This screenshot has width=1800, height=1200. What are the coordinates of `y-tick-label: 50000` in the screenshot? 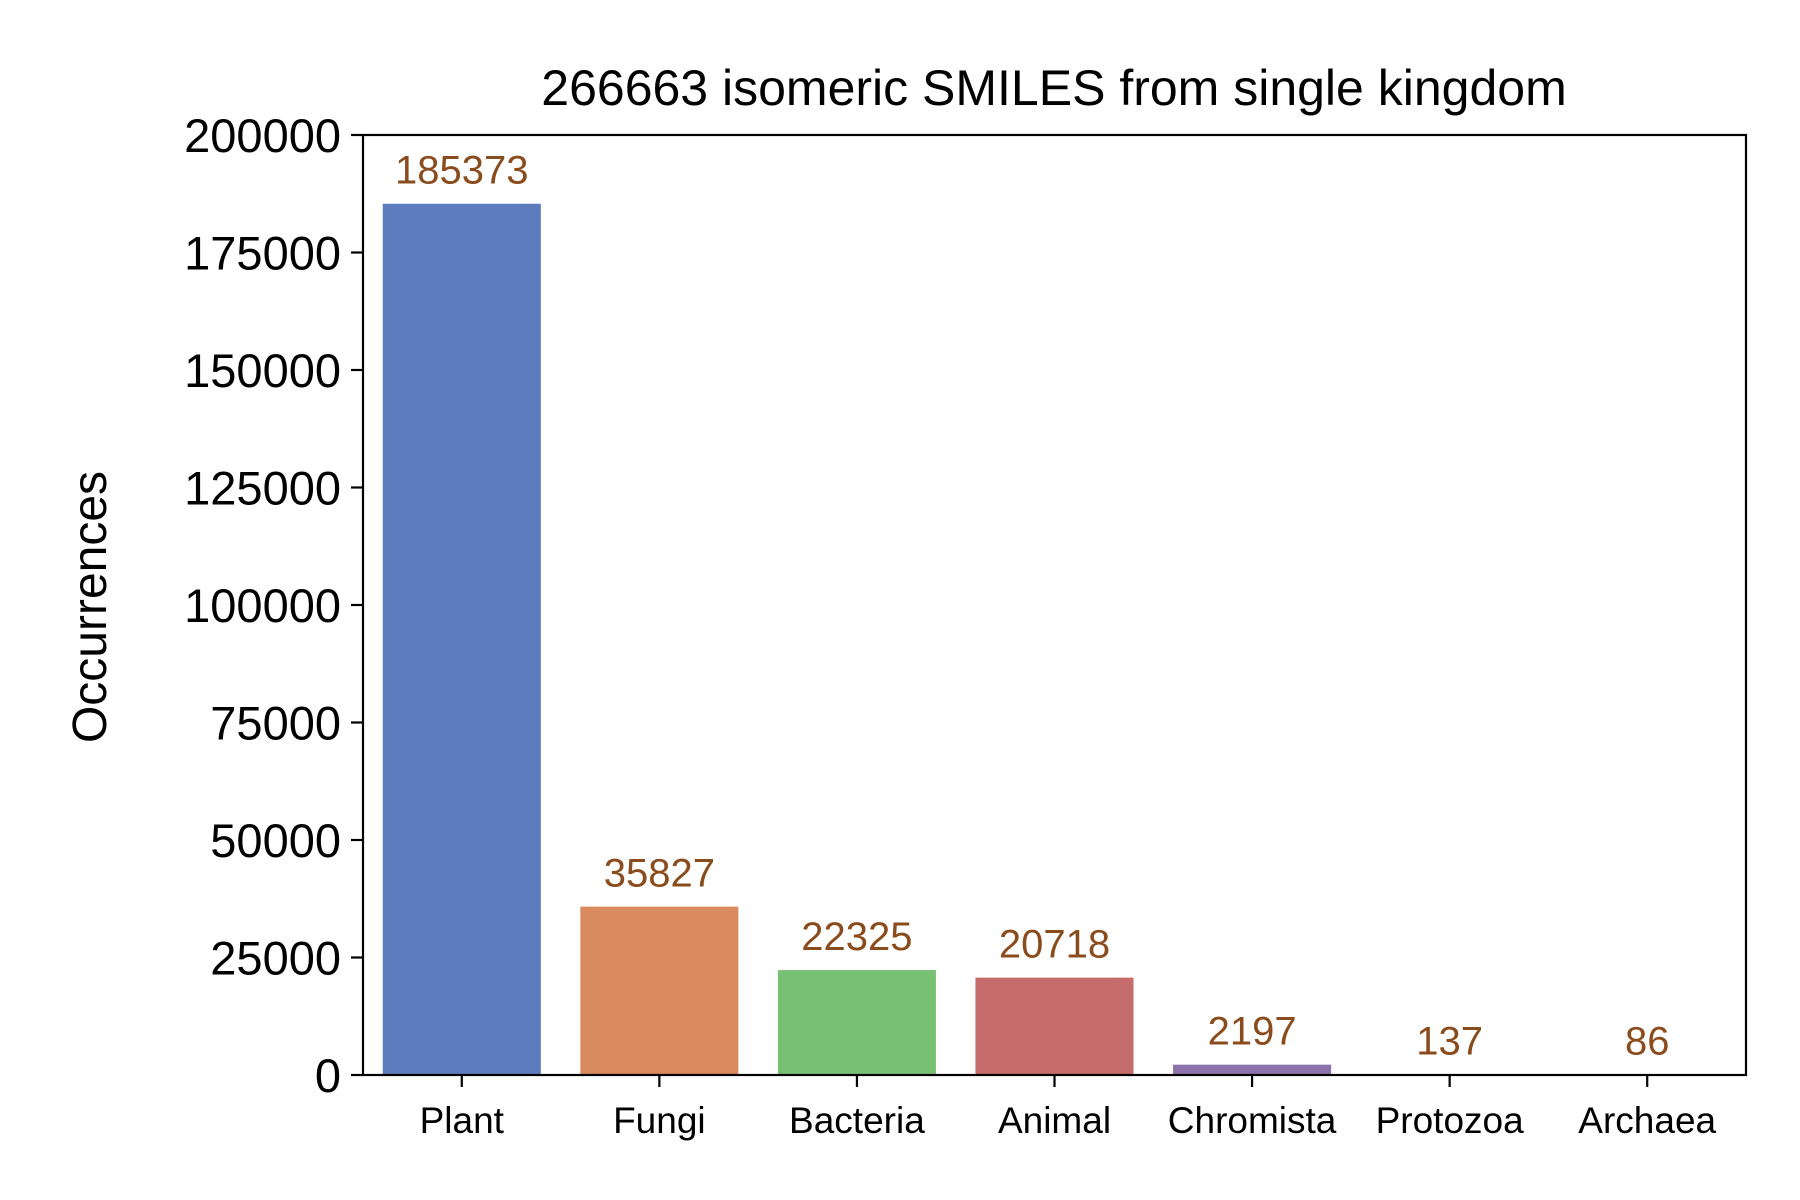 It's located at (275, 840).